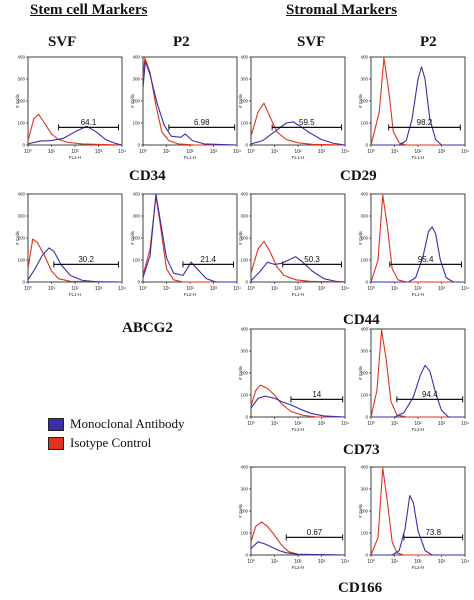  Describe the element at coordinates (62, 42) in the screenshot. I see `col-label-svf-stem: SVF` at that location.